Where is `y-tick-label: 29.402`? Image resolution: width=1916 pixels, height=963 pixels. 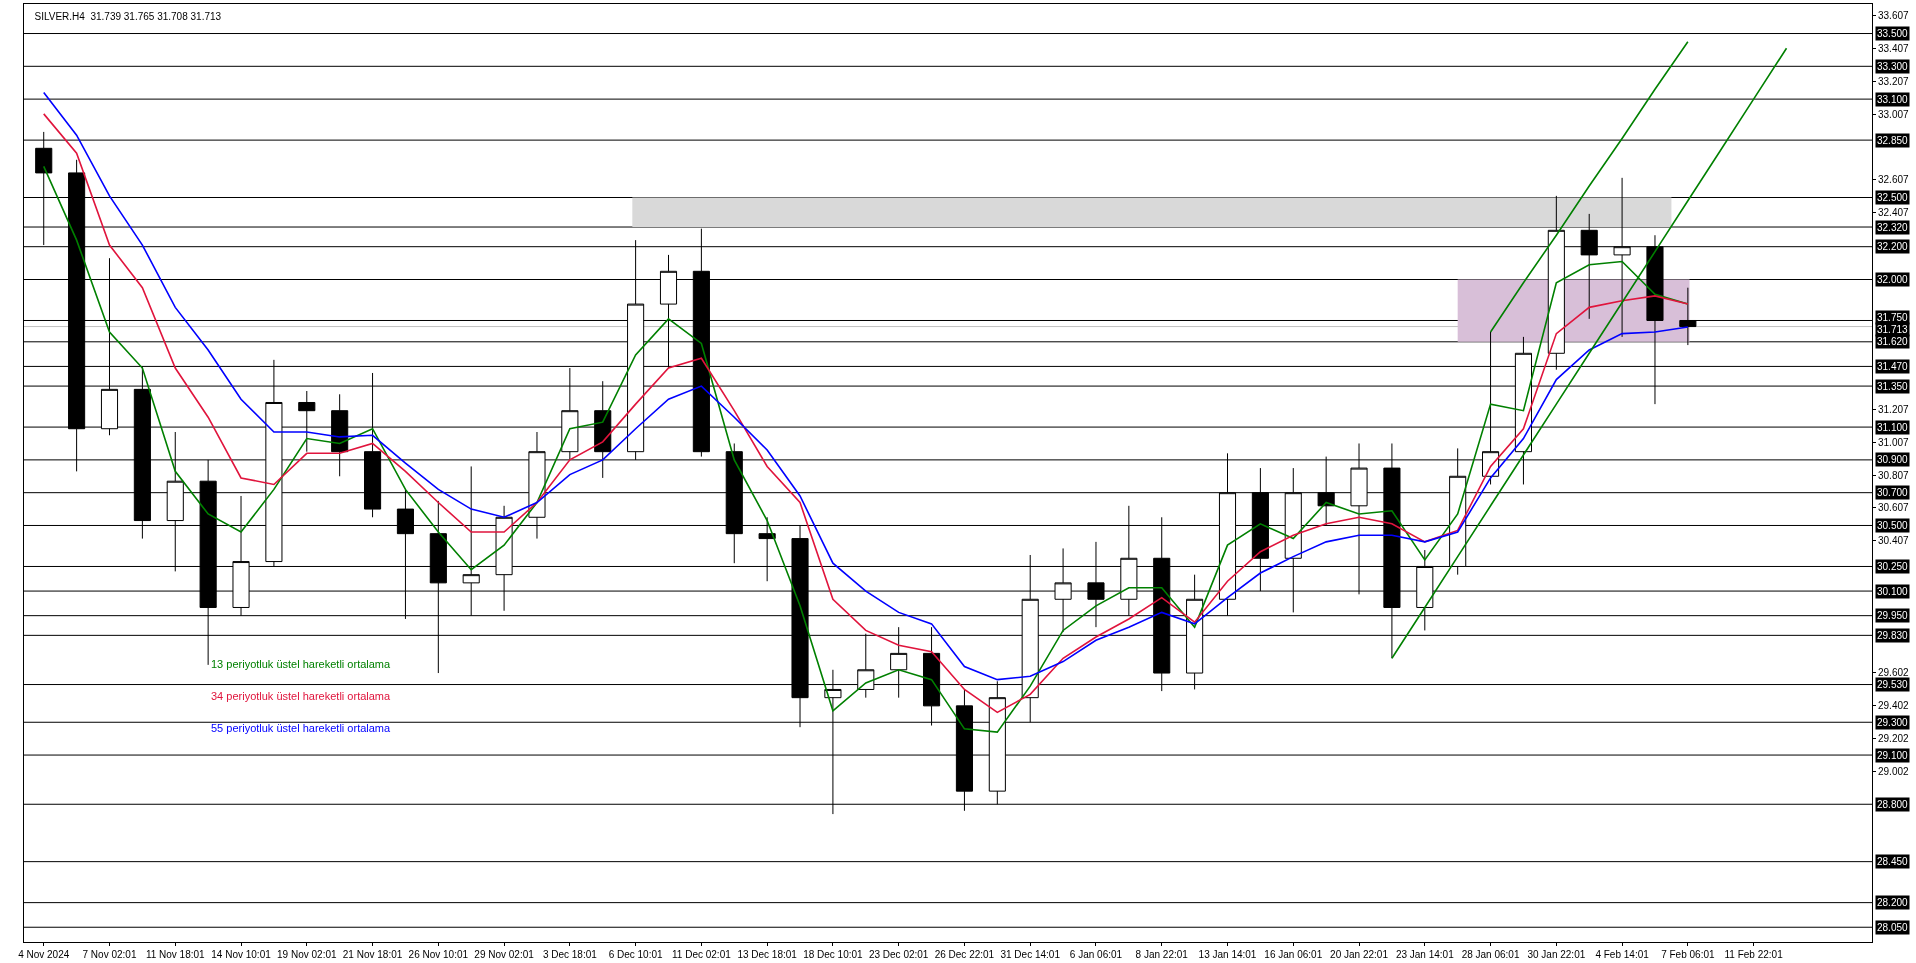 y-tick-label: 29.402 is located at coordinates (1894, 706).